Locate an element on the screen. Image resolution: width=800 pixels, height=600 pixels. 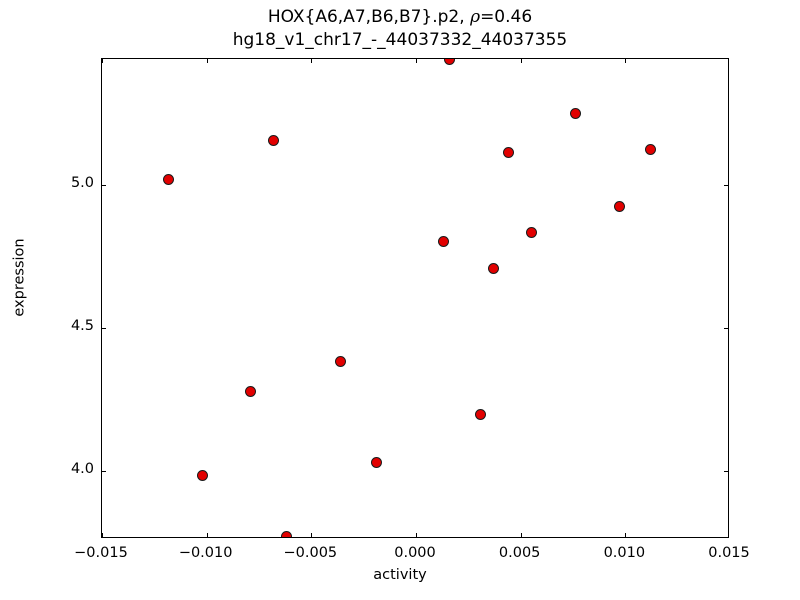
y-axis-label-wrap: expression is located at coordinates (18, 278).